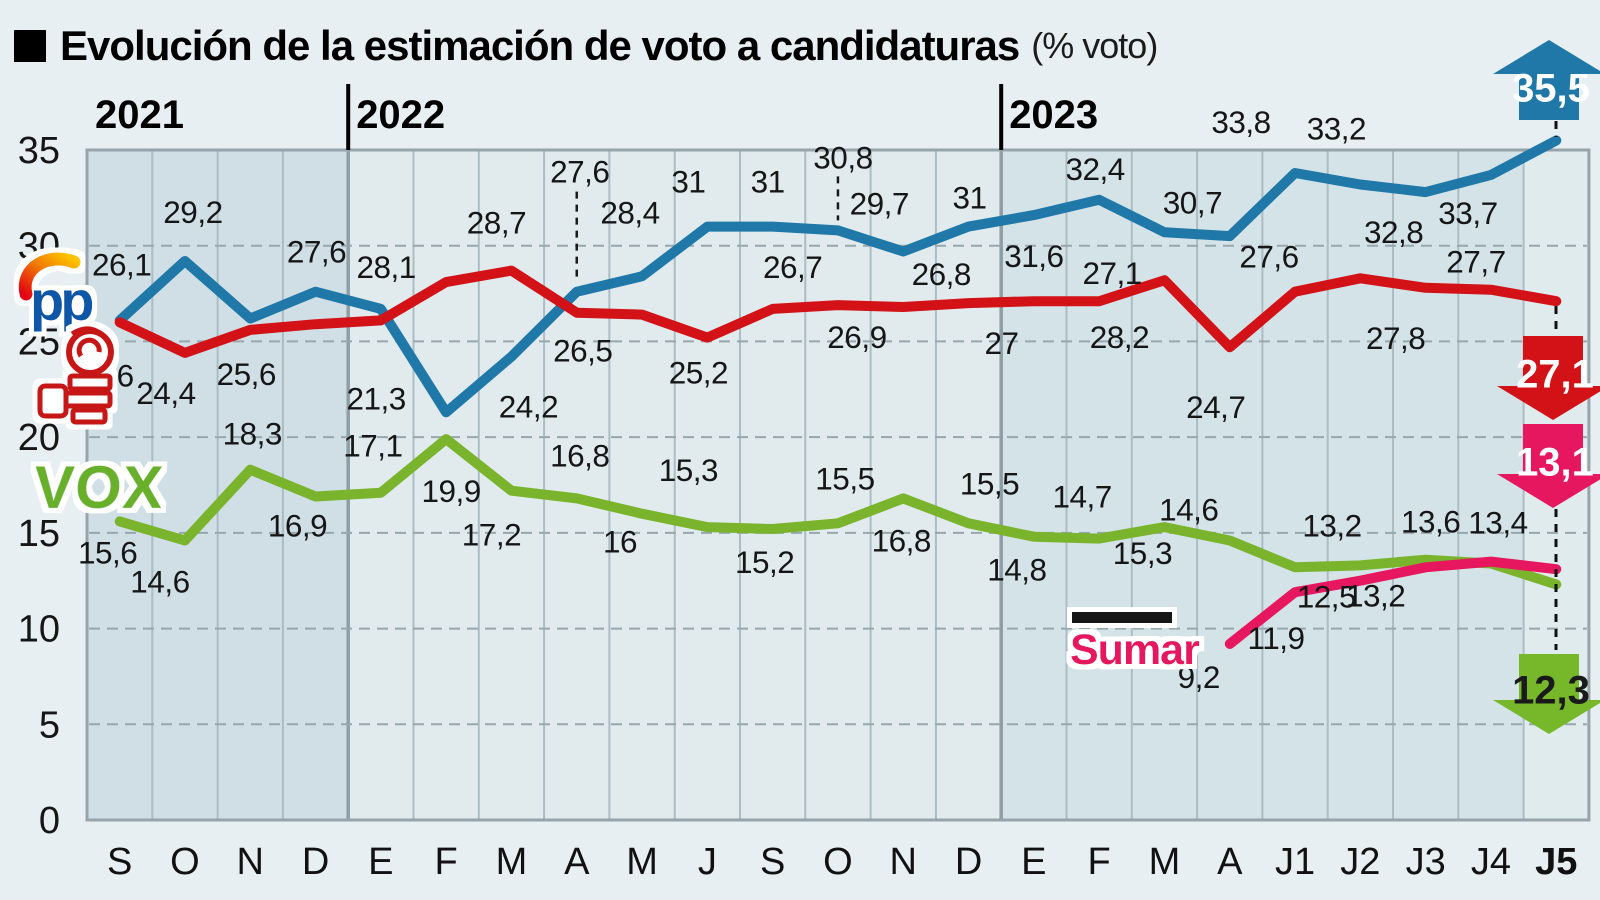  What do you see at coordinates (528, 407) in the screenshot?
I see `pp-value-label: 24,2` at bounding box center [528, 407].